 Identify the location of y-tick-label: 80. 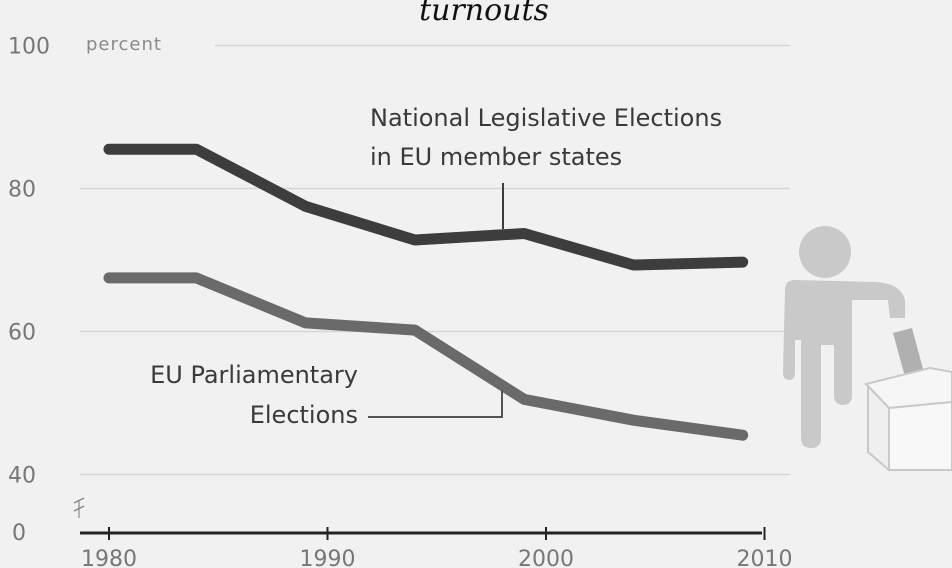
(22, 190).